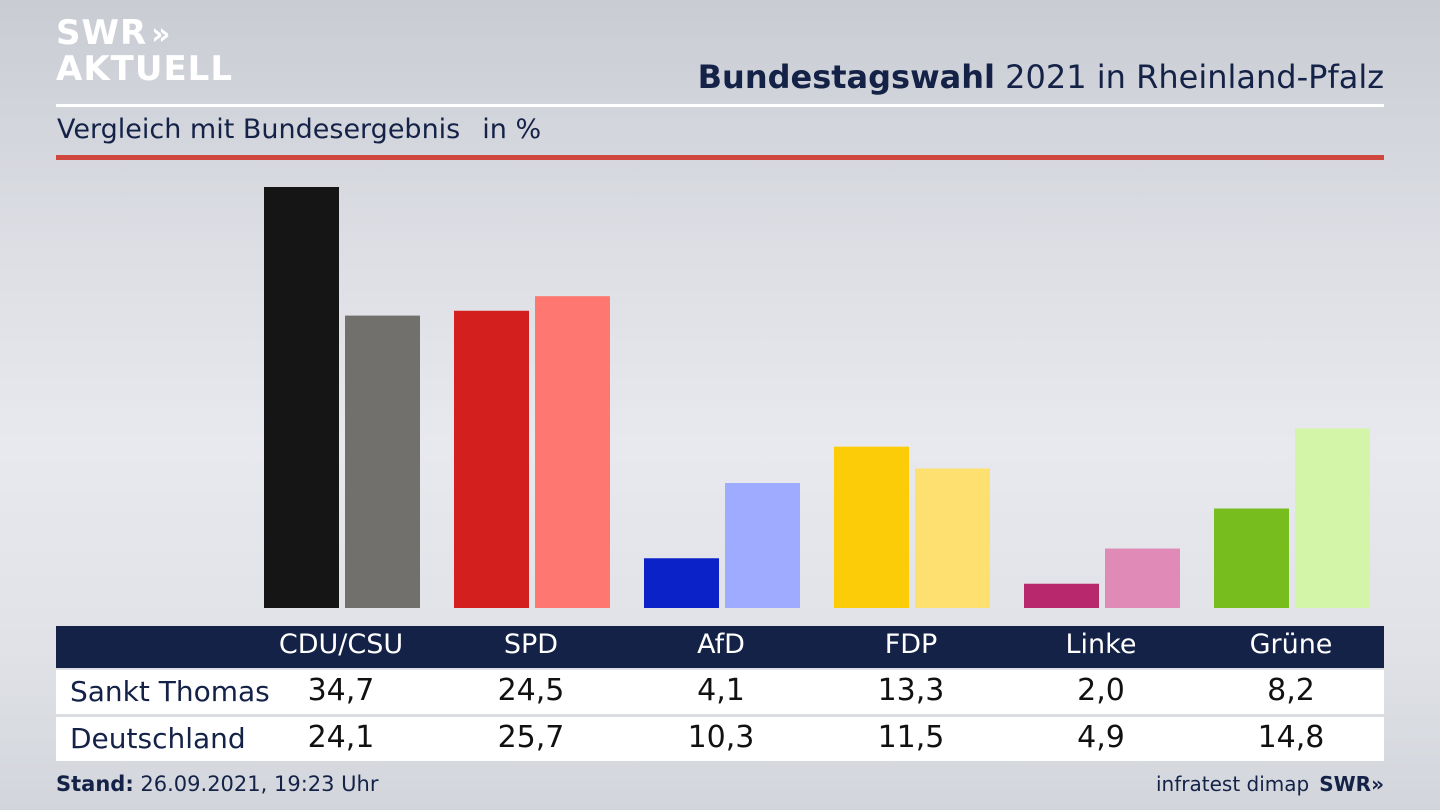  Describe the element at coordinates (1233, 784) in the screenshot. I see `source-text: infratest dimap` at that location.